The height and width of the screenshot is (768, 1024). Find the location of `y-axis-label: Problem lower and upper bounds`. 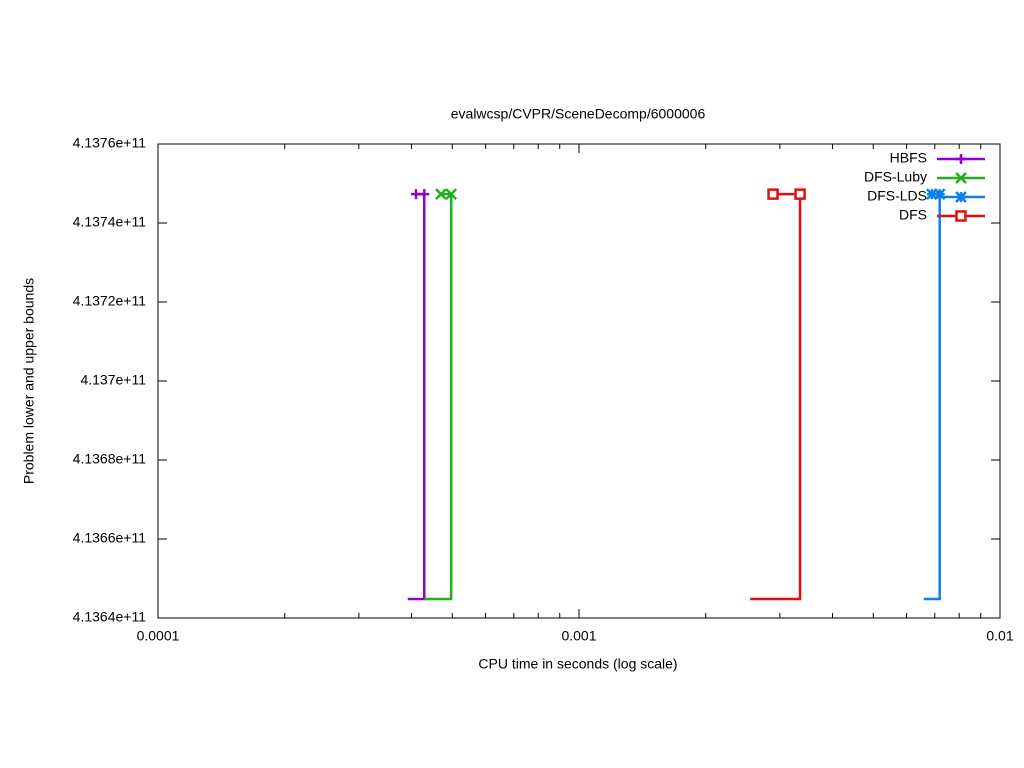

y-axis-label: Problem lower and upper bounds is located at coordinates (29, 381).